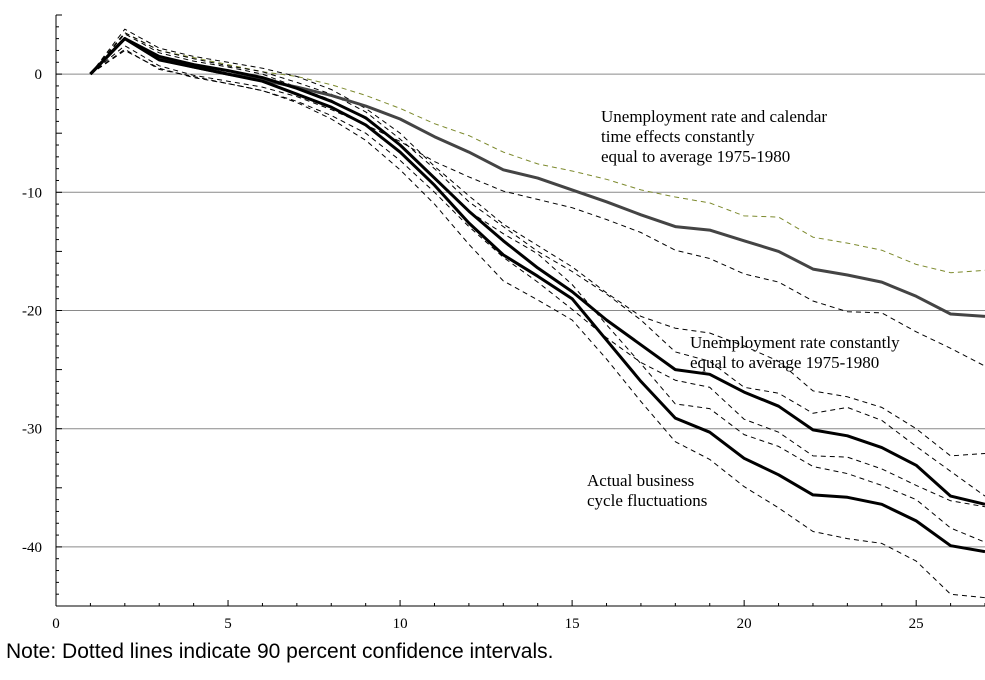 This screenshot has width=985, height=680. I want to click on y-tick-label: 0, so click(39, 75).